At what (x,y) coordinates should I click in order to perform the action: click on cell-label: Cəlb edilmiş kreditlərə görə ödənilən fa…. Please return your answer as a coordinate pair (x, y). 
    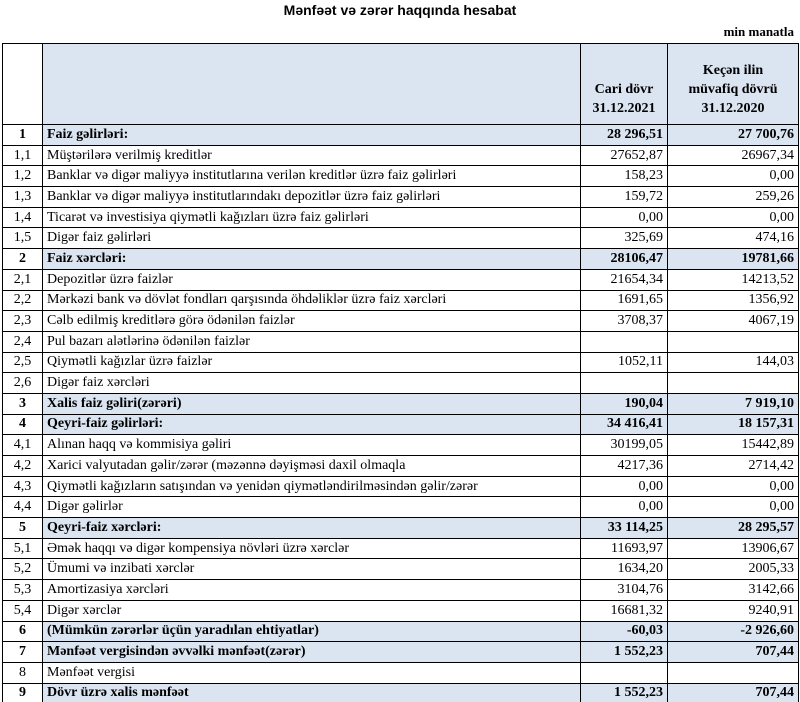
    Looking at the image, I should click on (311, 321).